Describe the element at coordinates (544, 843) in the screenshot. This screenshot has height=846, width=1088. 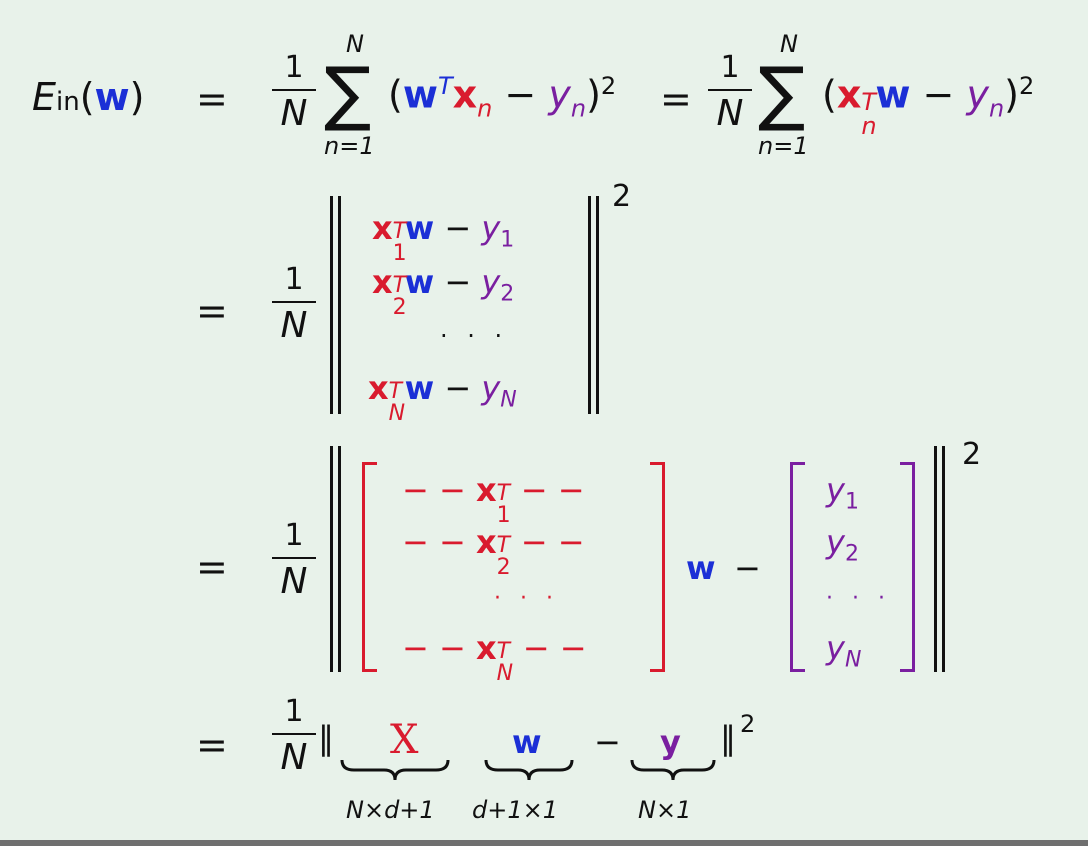
I see `bottom-border-bar` at that location.